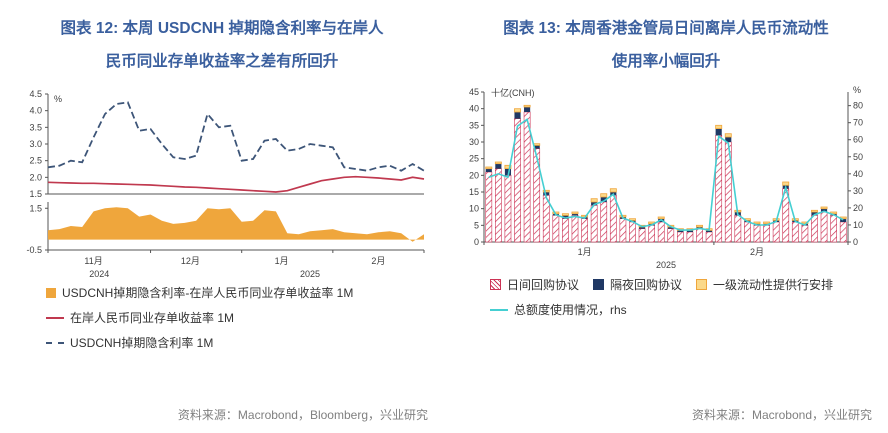 The image size is (888, 433). I want to click on legend-item-overnight-repo: 隔夜回购协议, so click(637, 284).